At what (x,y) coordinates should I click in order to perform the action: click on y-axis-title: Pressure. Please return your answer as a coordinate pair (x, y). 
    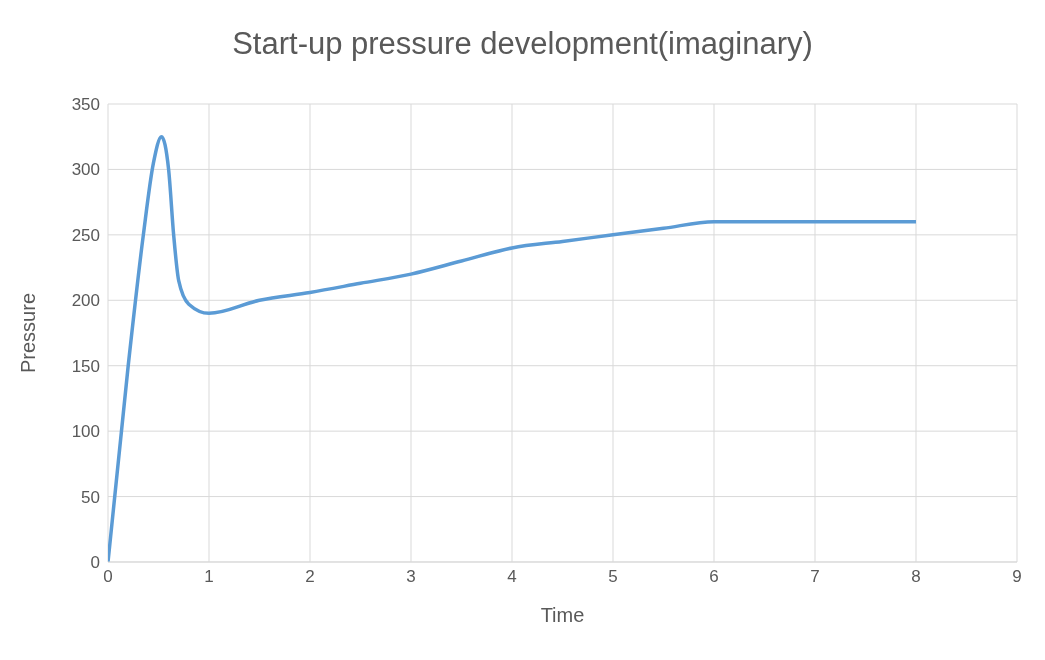
    Looking at the image, I should click on (28, 332).